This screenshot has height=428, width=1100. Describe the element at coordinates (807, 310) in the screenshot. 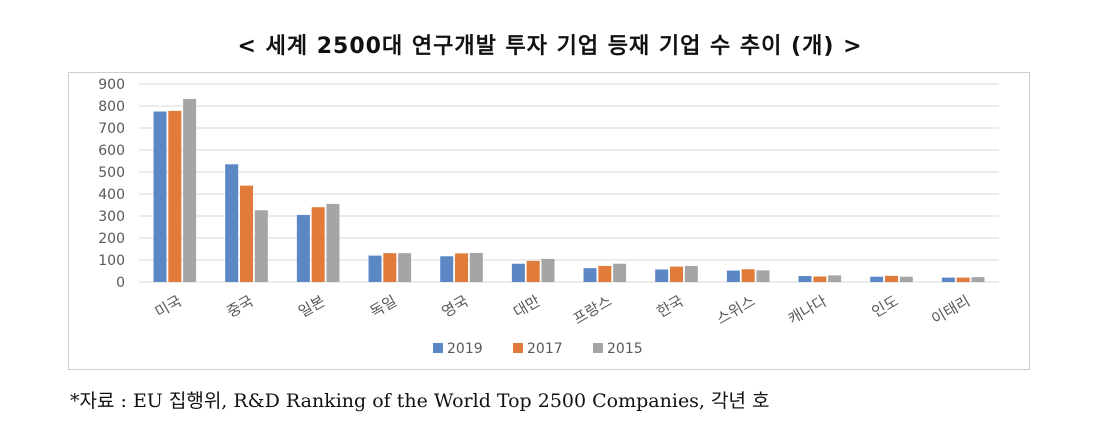

I see `x-tick-label: 캐나다` at that location.